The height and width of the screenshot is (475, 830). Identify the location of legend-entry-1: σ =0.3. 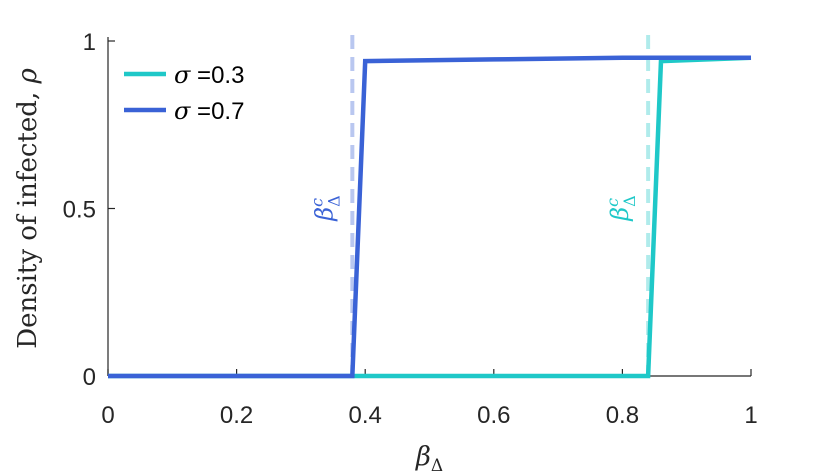
(209, 75).